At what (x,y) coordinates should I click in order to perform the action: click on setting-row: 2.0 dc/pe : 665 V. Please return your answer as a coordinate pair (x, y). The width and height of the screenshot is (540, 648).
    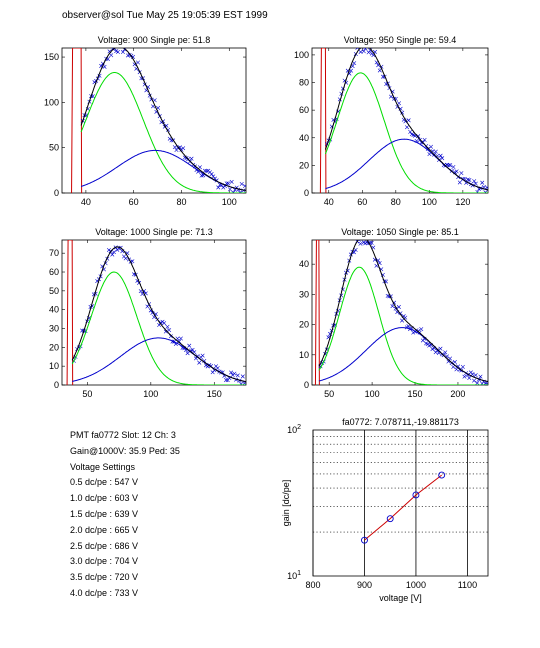
    Looking at the image, I should click on (104, 529).